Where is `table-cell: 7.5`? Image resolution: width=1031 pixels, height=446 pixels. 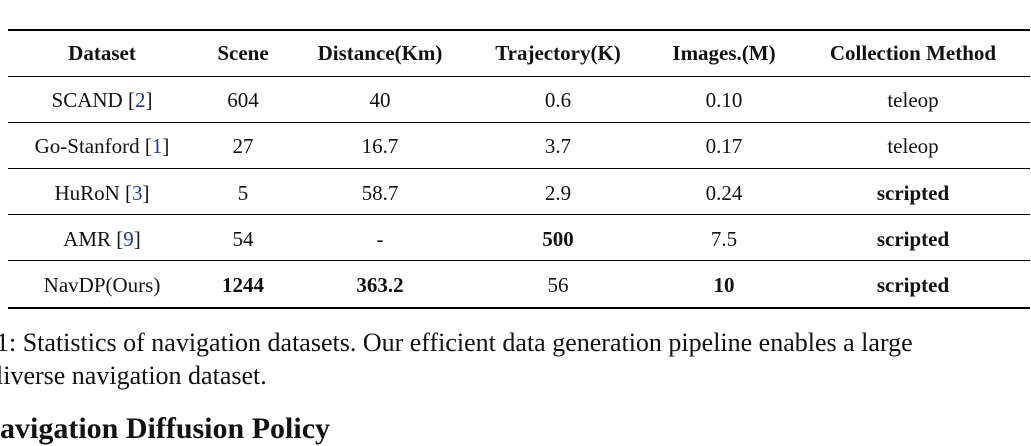
table-cell: 7.5 is located at coordinates (724, 238).